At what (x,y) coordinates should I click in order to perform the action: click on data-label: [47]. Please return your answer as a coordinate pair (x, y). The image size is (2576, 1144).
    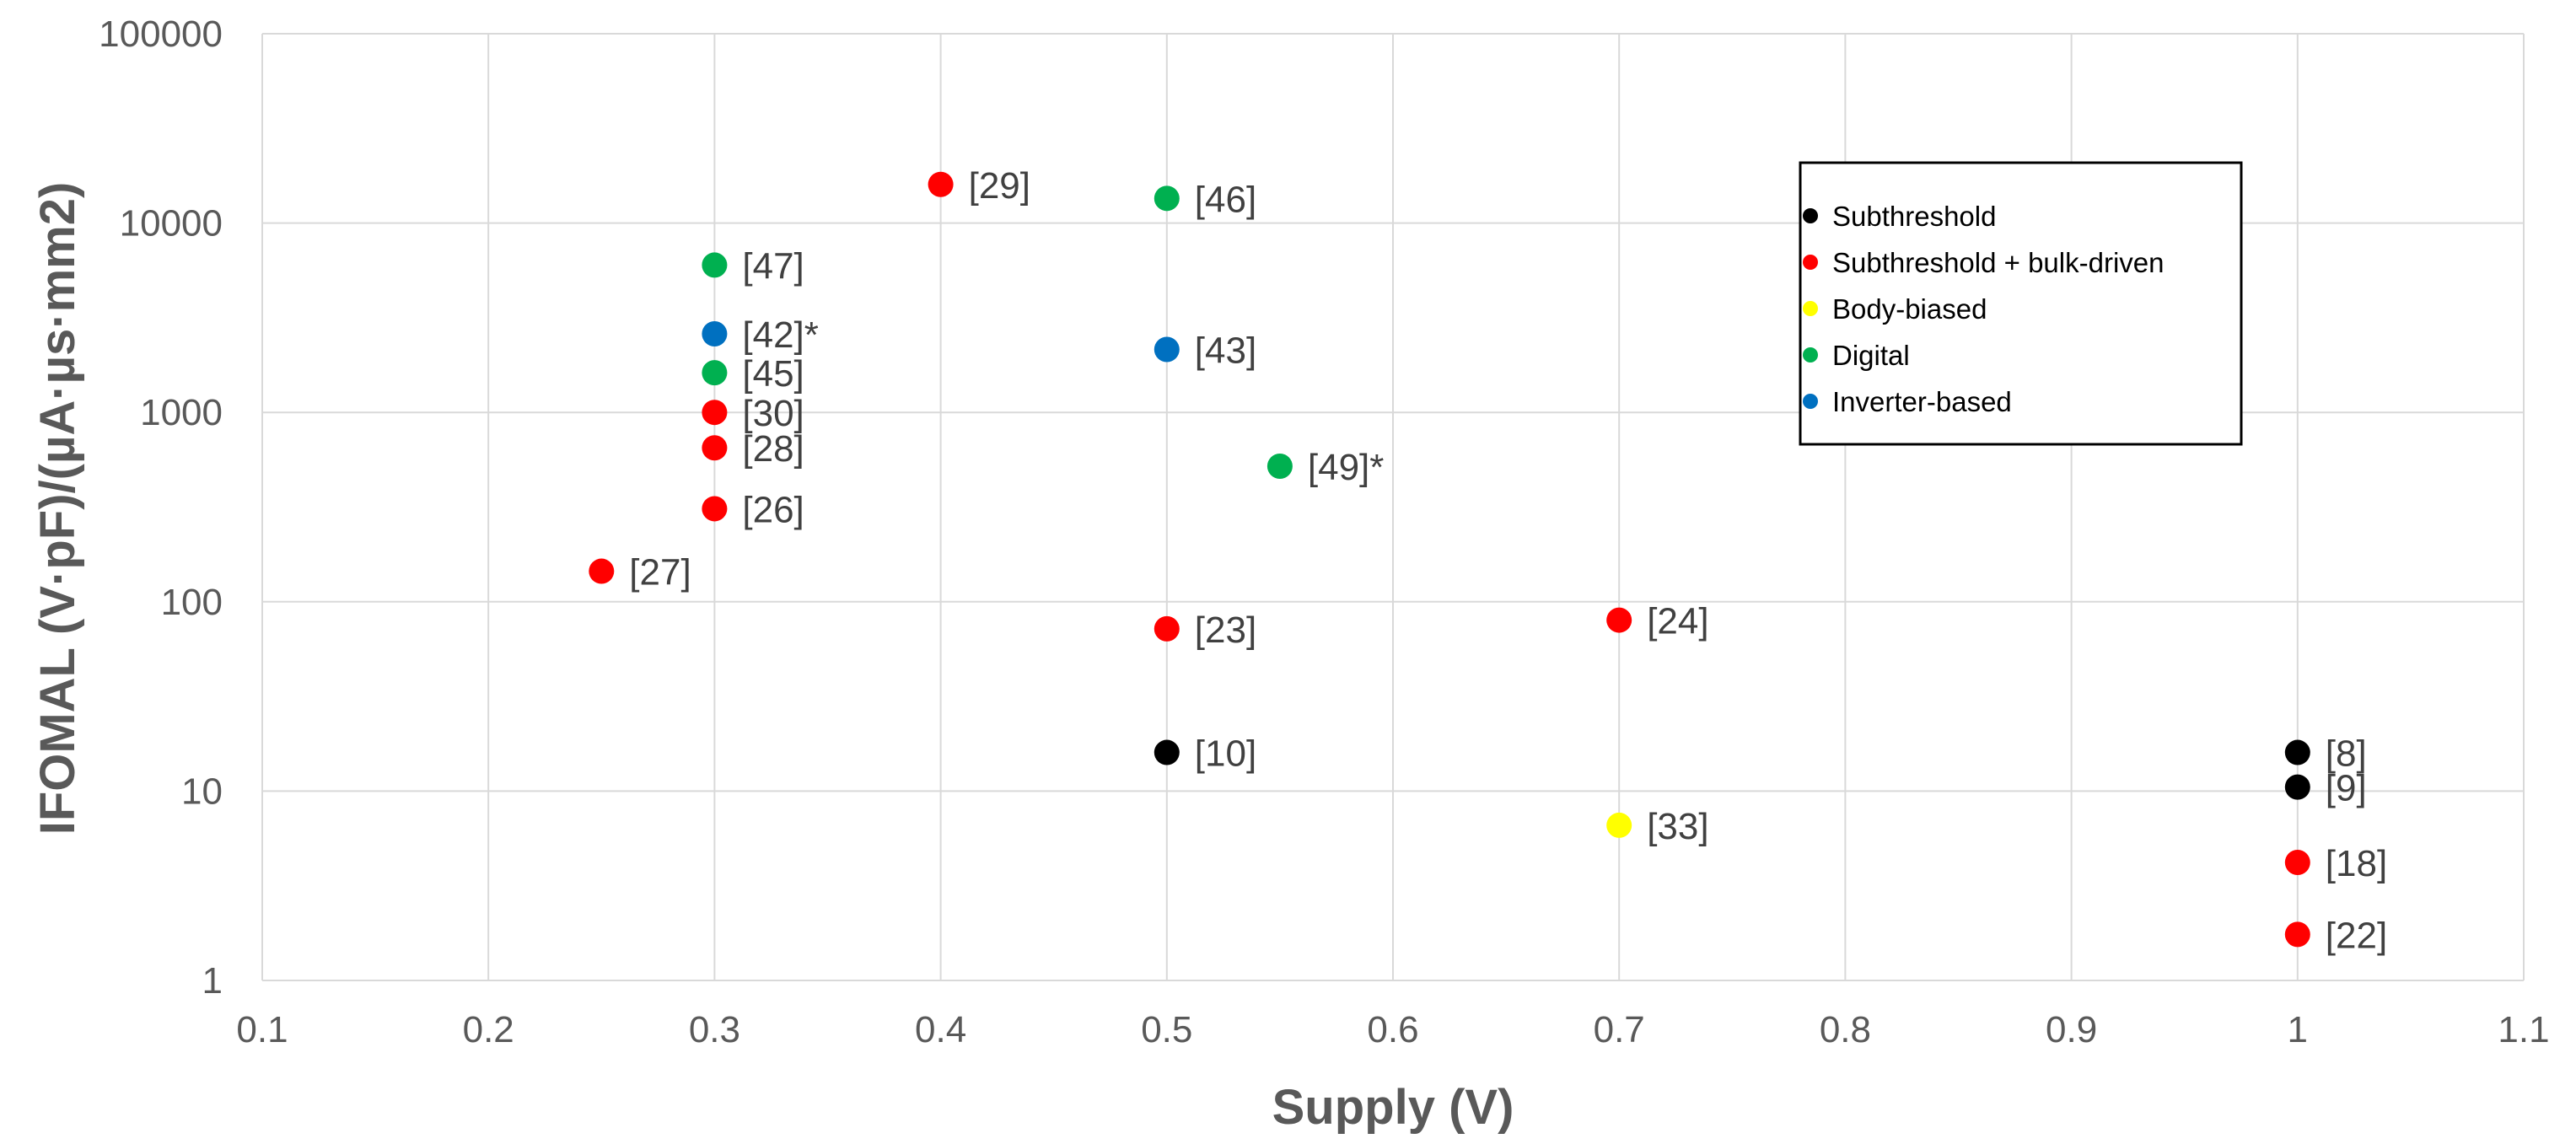
    Looking at the image, I should click on (773, 266).